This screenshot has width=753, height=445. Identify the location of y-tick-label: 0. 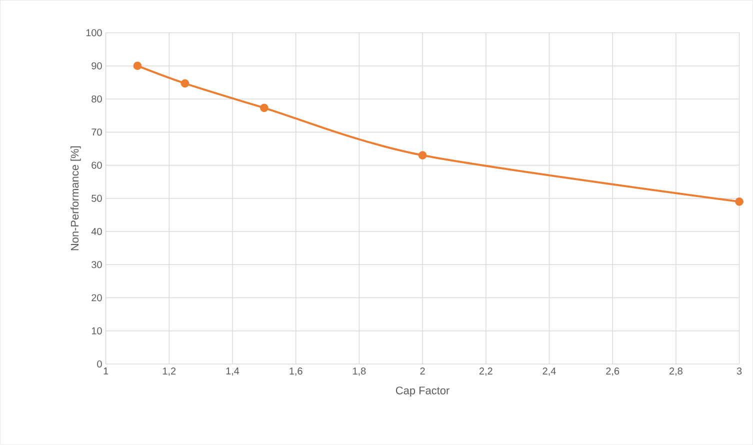
(99, 364).